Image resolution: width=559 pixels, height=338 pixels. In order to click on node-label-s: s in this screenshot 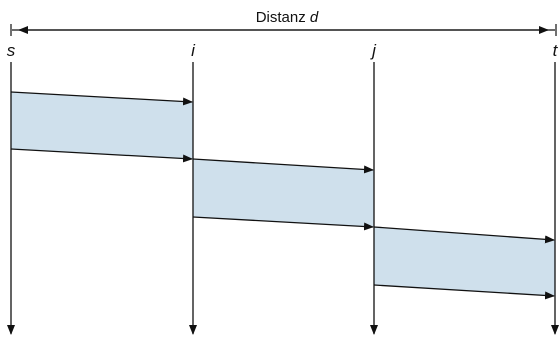, I will do `click(11, 50)`.